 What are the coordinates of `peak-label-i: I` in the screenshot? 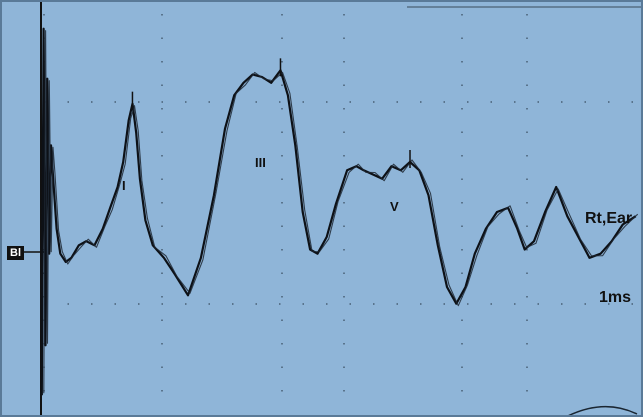 It's located at (124, 185).